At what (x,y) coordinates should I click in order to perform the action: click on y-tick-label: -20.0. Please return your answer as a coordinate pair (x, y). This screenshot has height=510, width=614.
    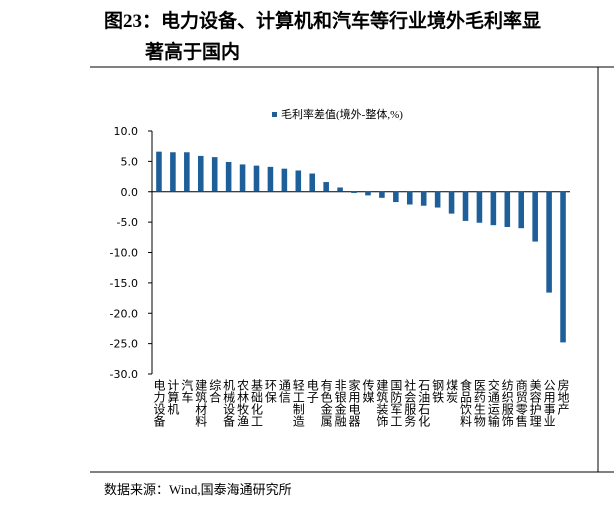
    Looking at the image, I should click on (124, 313).